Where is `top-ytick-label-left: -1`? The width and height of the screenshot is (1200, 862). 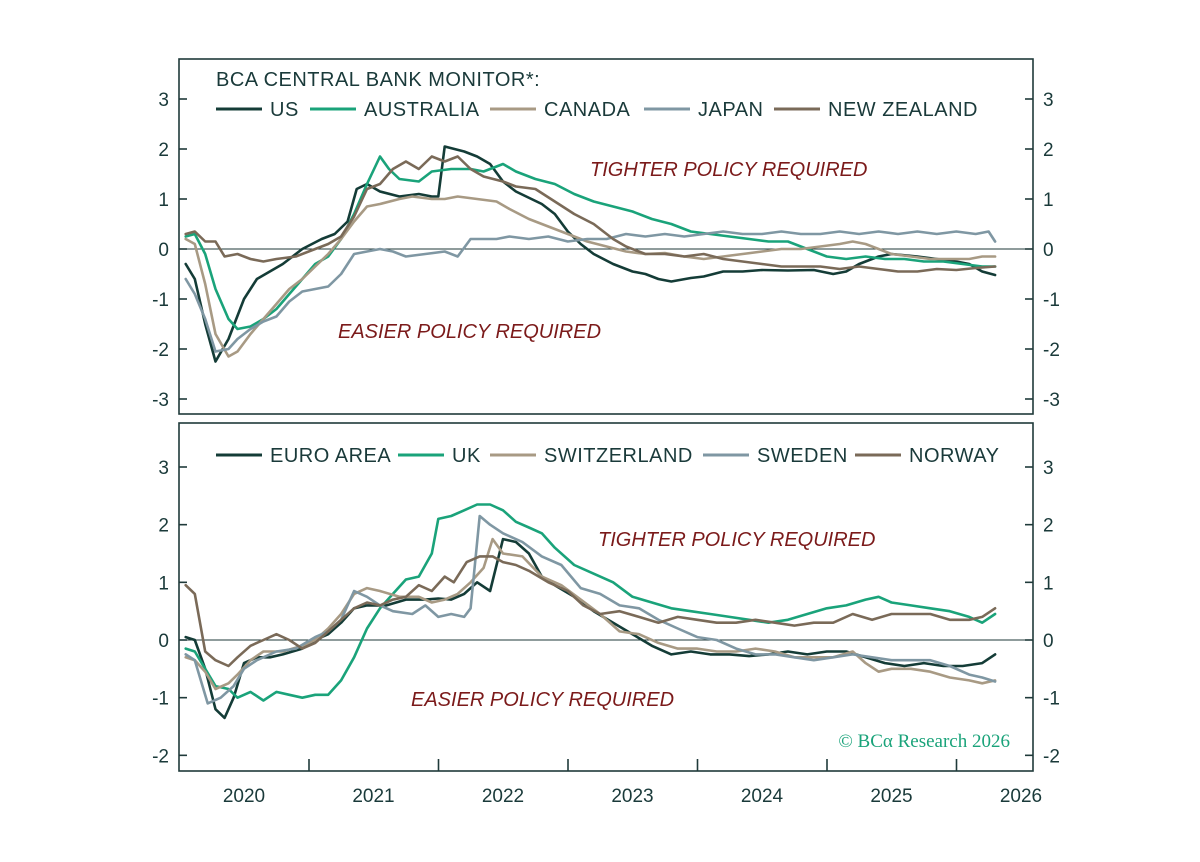 top-ytick-label-left: -1 is located at coordinates (160, 300).